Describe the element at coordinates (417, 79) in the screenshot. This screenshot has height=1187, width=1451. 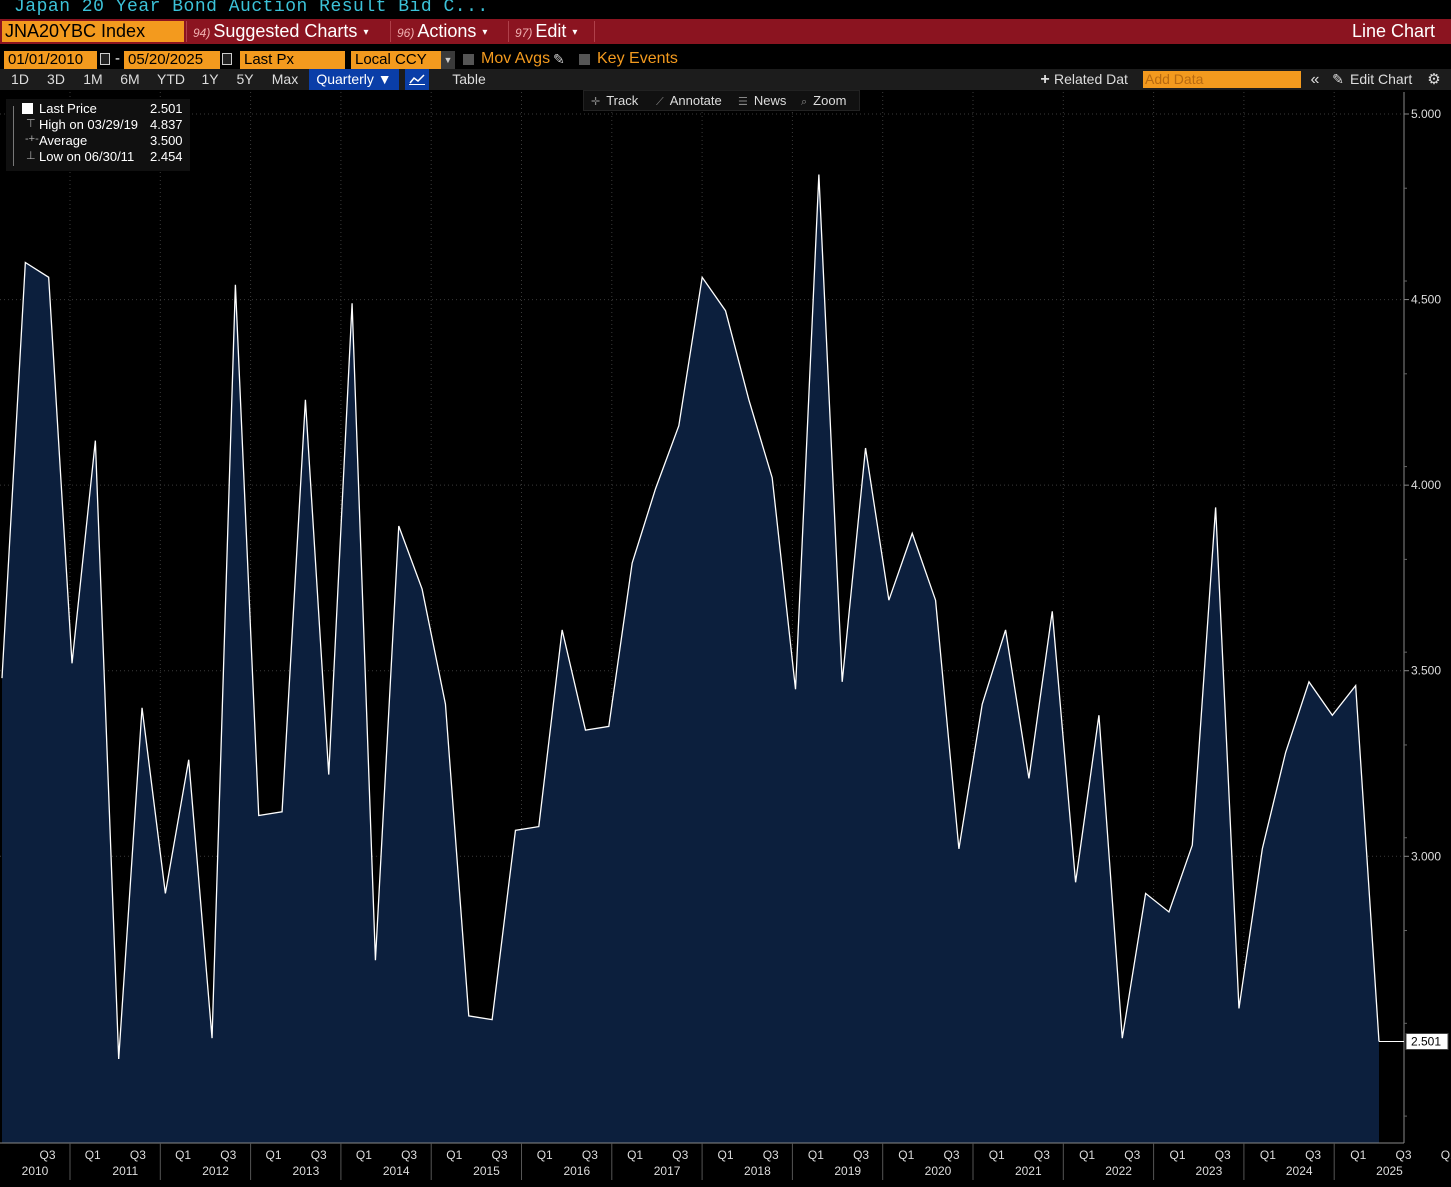
I see `line-chart-icon` at that location.